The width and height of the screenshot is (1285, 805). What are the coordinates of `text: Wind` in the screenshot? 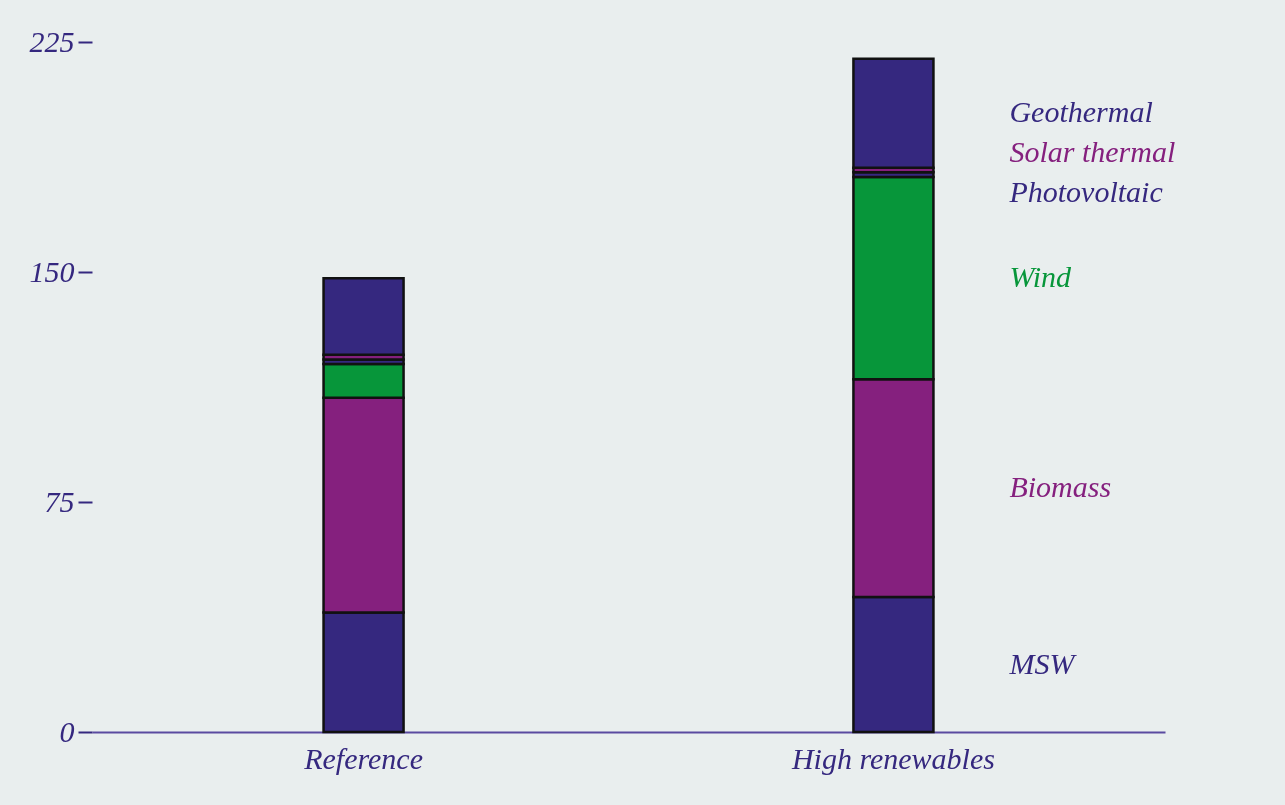 It's located at (1041, 277).